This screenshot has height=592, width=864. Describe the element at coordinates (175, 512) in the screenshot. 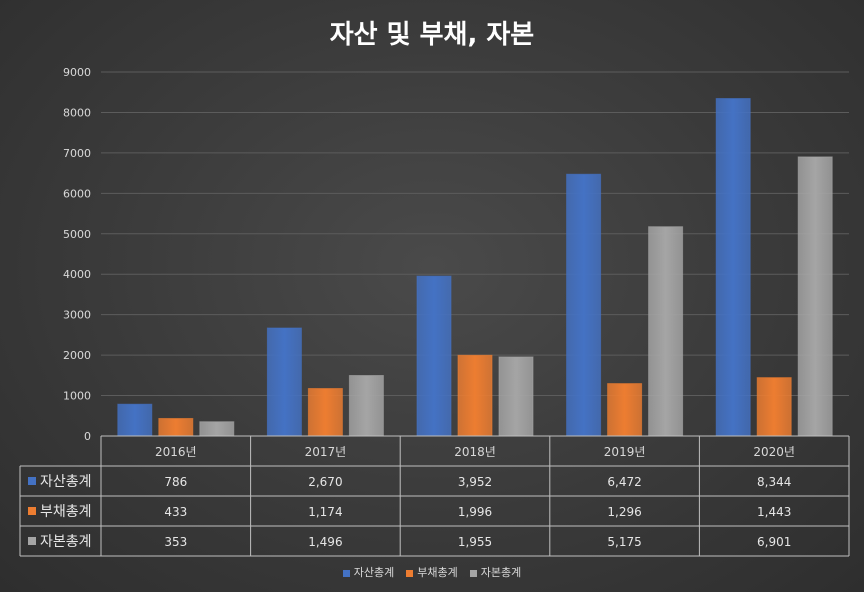

I see `data-cell: 433` at that location.